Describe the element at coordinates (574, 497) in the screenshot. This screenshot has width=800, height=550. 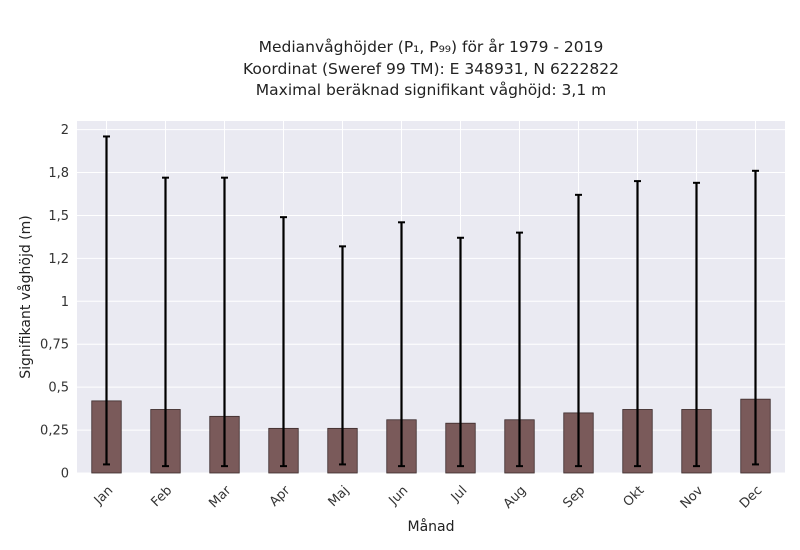
I see `x-tick-label-sep: Sep` at that location.